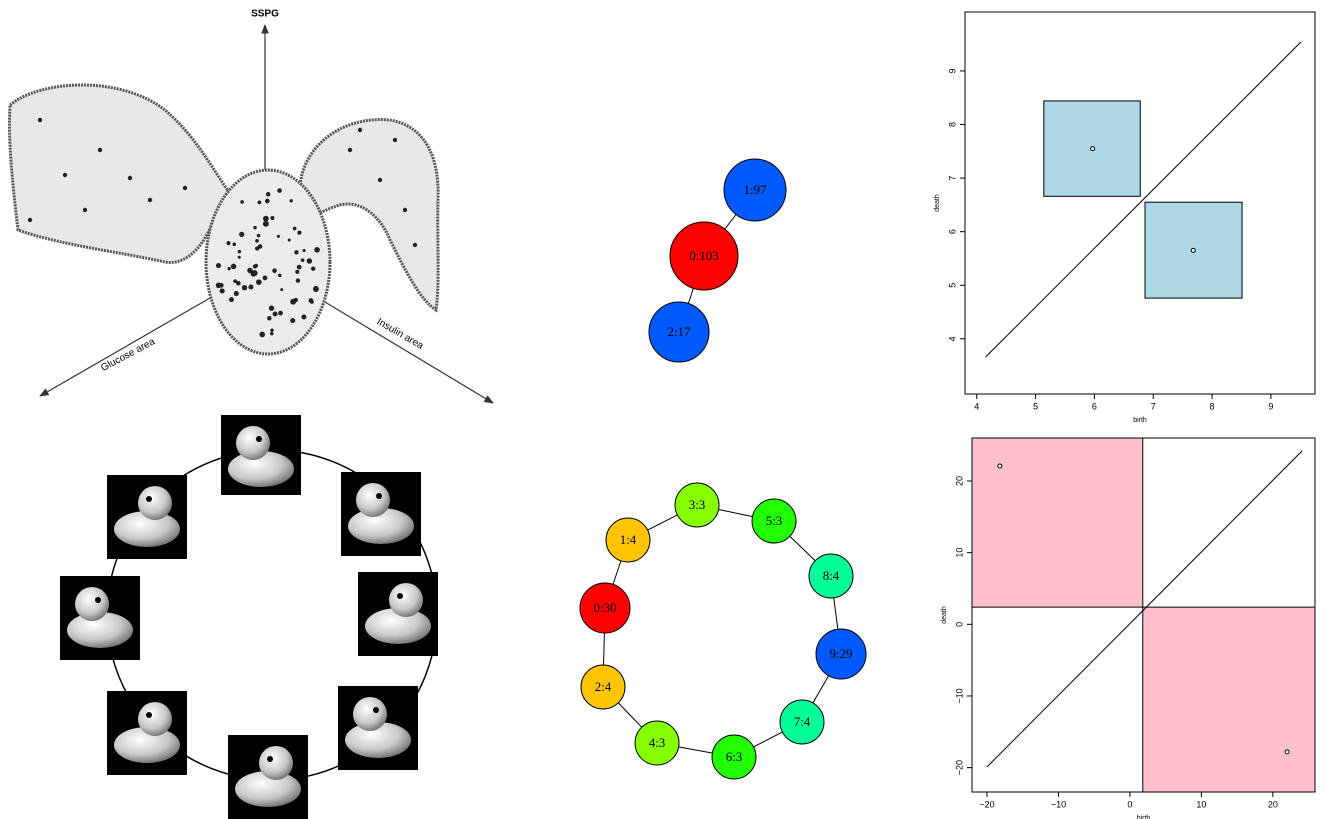  I want to click on x-axis-label: birth, so click(1144, 817).